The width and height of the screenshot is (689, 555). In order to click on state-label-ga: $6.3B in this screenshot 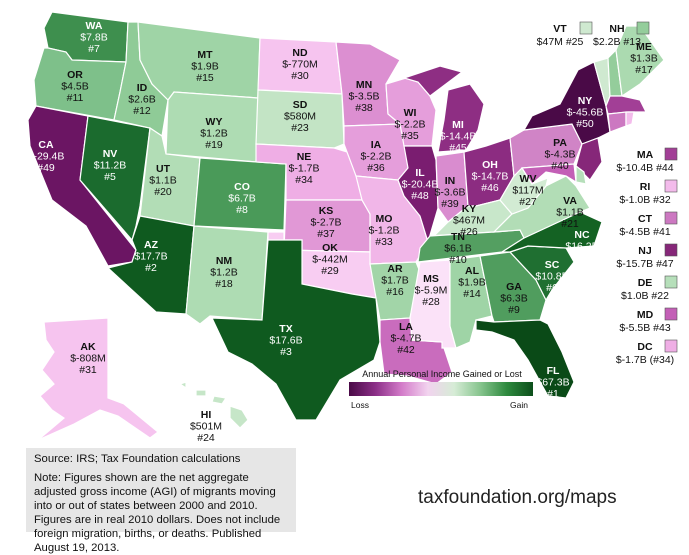, I will do `click(513, 299)`.